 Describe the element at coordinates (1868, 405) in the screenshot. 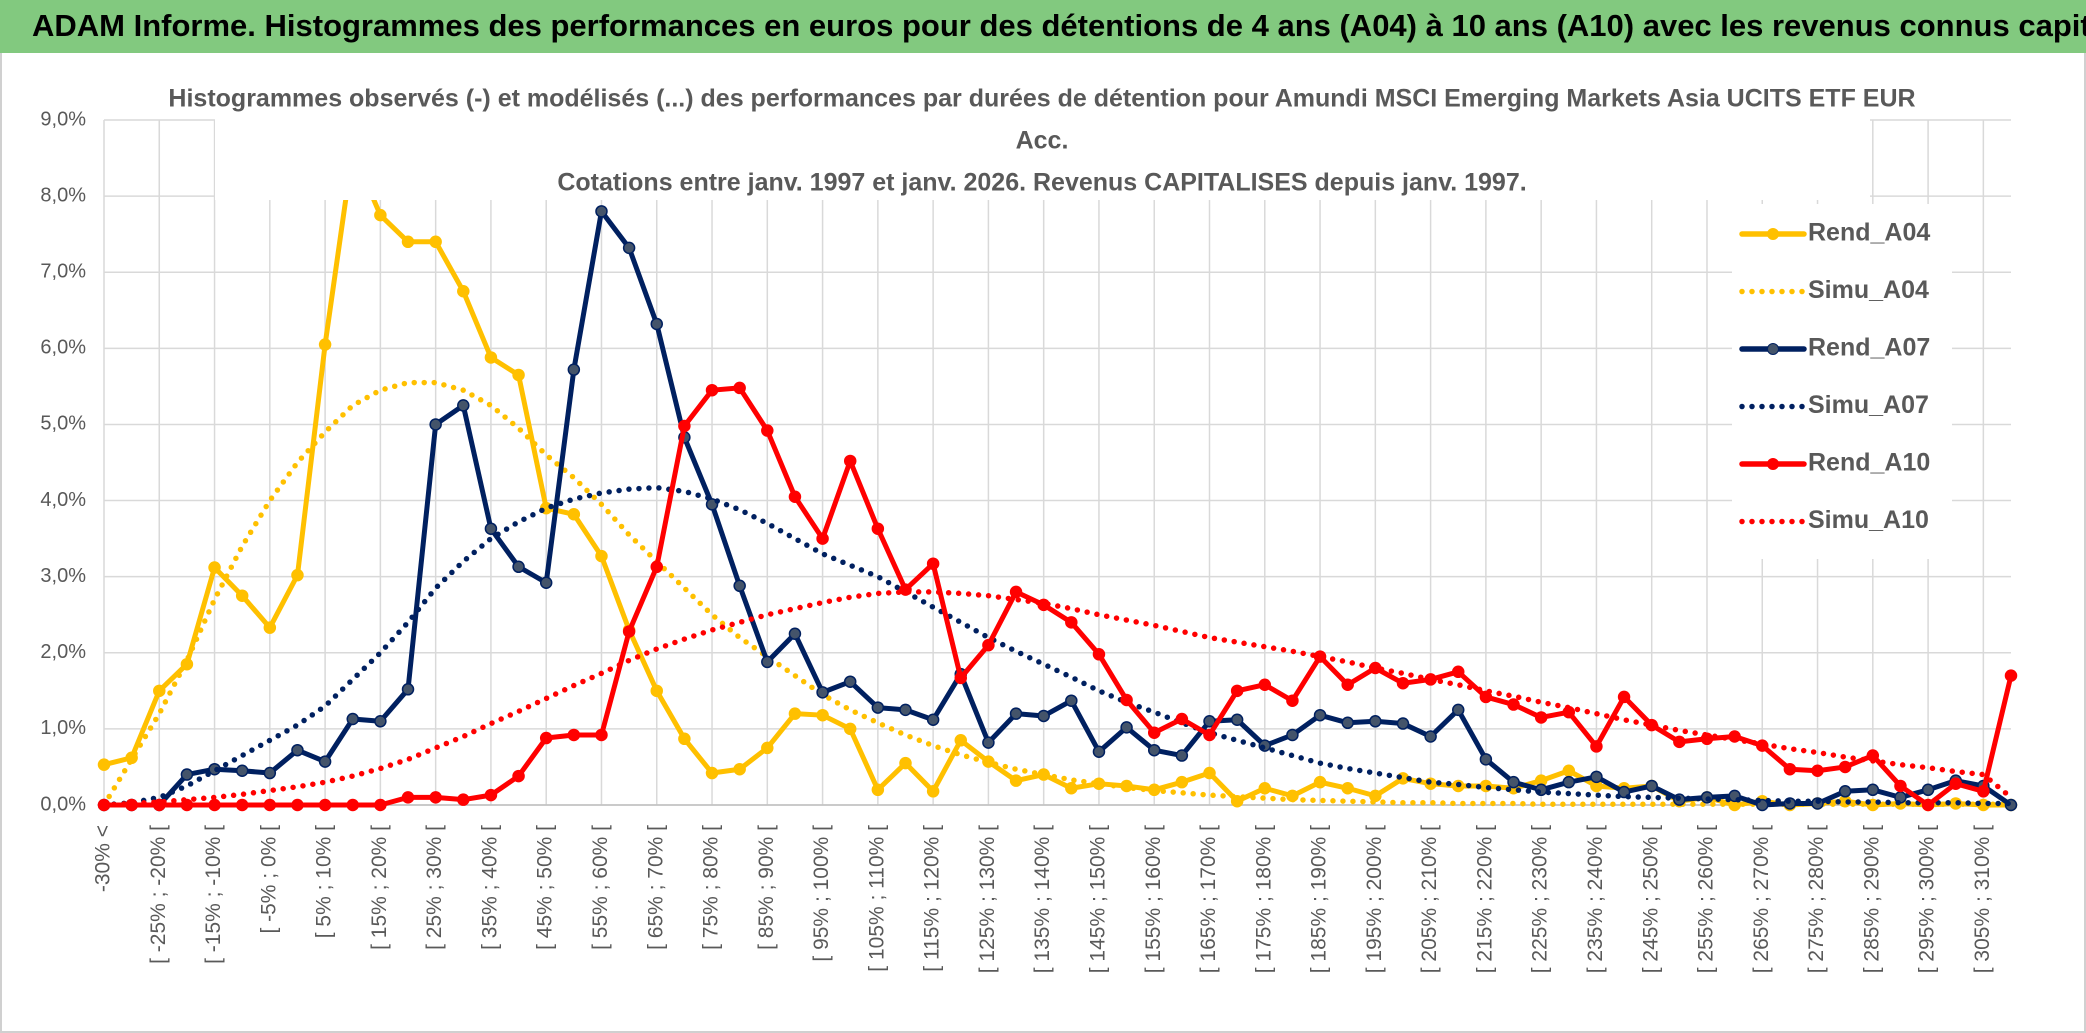

I see `legend-label: Simu_A07` at that location.